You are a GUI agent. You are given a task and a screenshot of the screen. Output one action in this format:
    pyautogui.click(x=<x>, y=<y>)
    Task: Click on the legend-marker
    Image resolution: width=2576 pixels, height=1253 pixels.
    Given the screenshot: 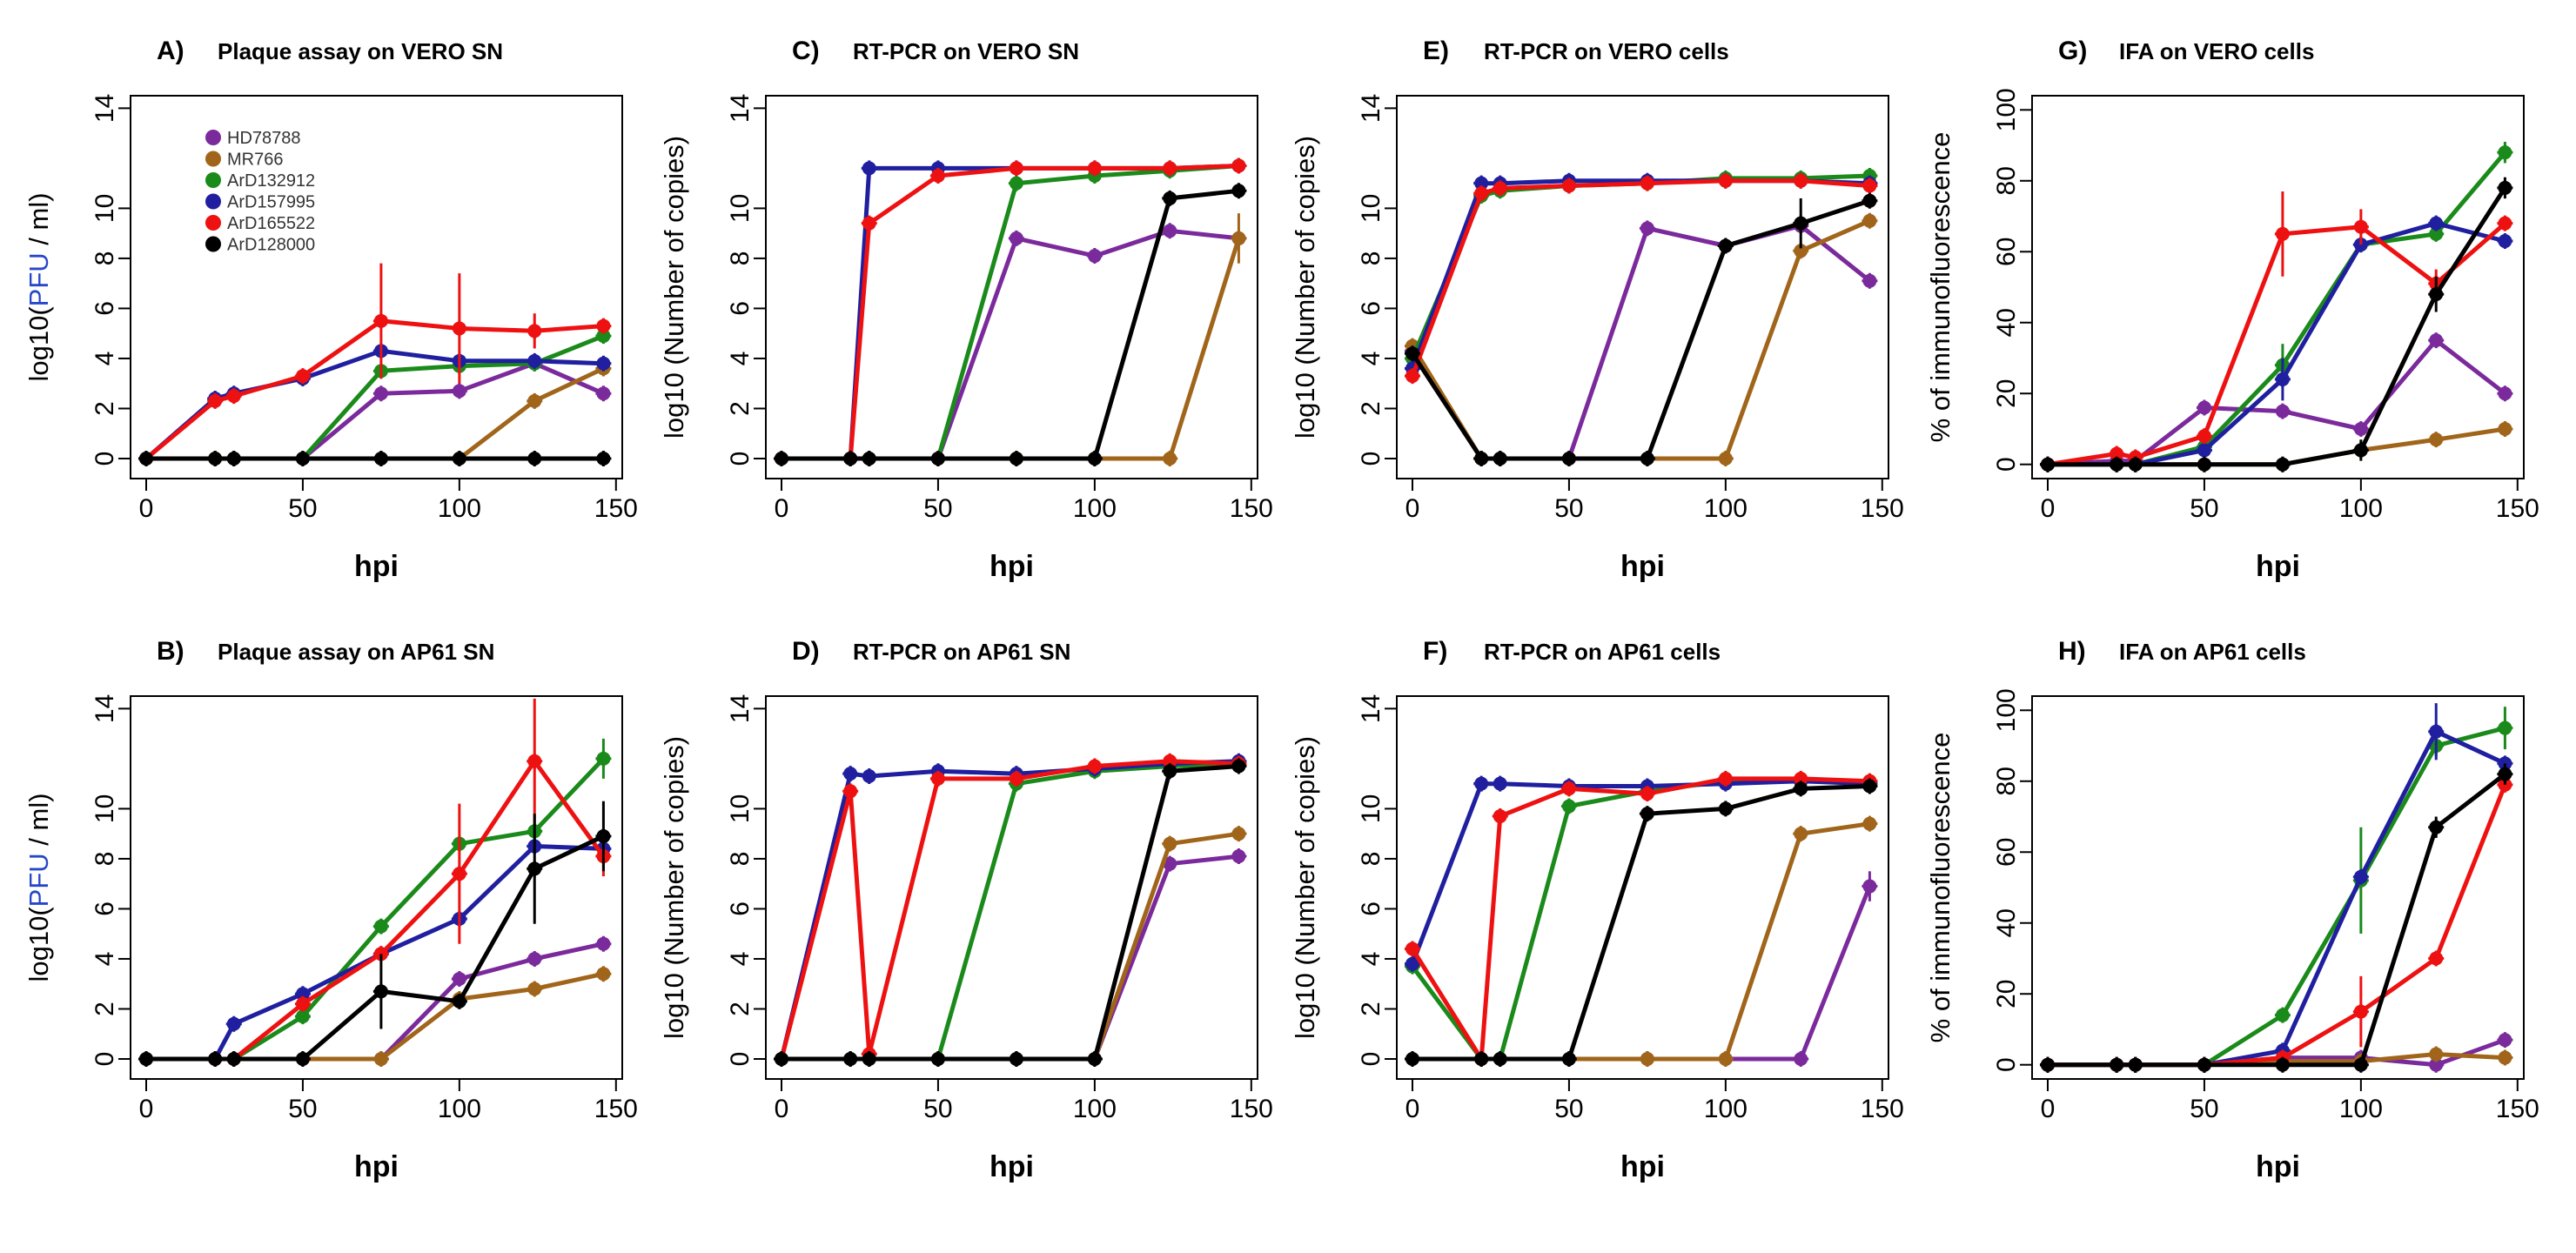 What is the action you would take?
    pyautogui.click(x=213, y=223)
    